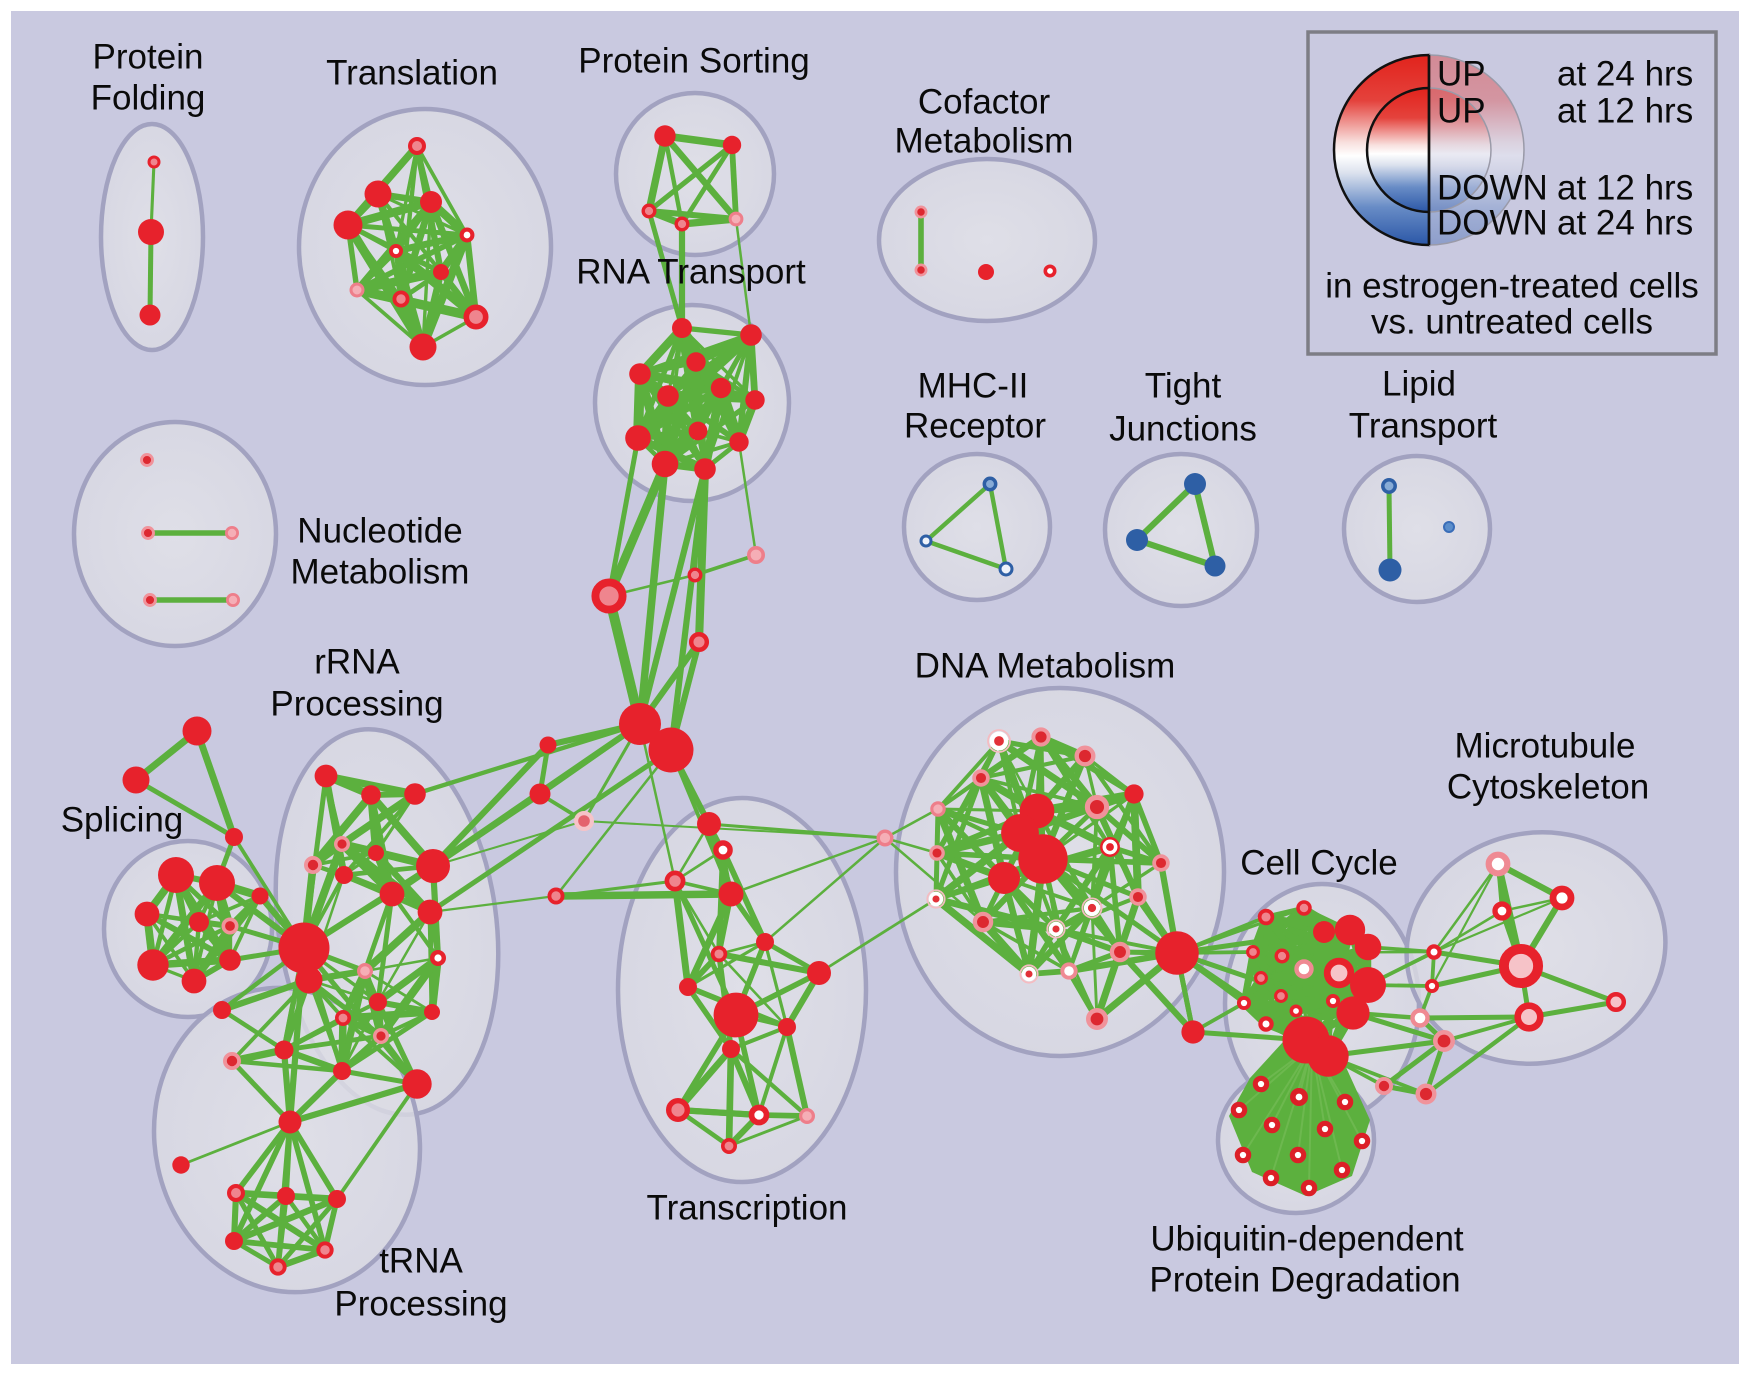 The width and height of the screenshot is (1750, 1376). I want to click on svg-text: MHC-II, so click(973, 385).